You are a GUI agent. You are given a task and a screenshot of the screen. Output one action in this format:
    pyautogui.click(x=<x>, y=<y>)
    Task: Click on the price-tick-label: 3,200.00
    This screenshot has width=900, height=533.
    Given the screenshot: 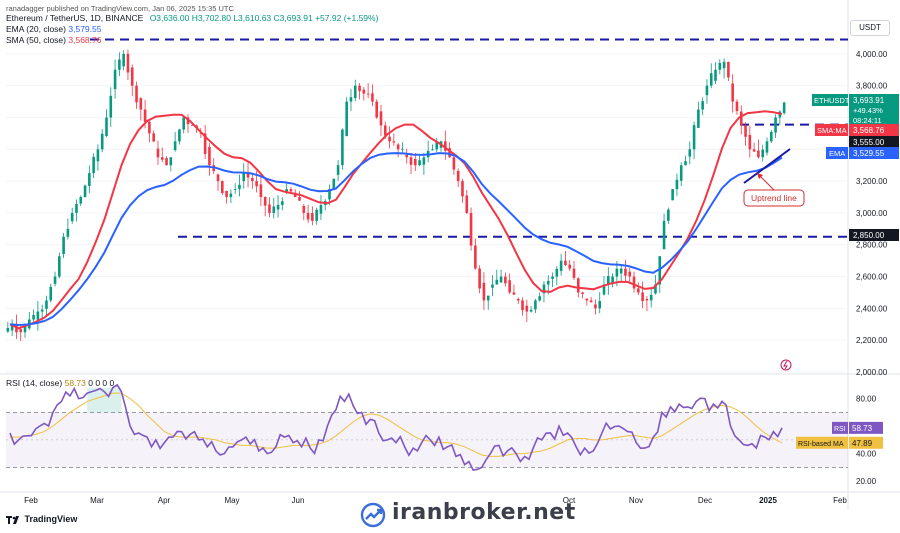 What is the action you would take?
    pyautogui.click(x=872, y=181)
    